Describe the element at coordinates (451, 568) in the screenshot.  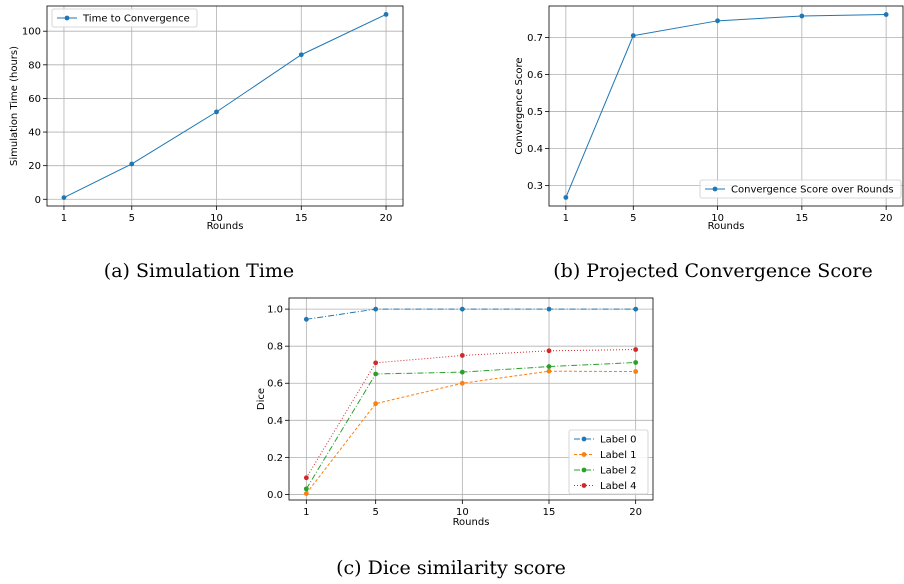
I see `caption-c: (c) Dice similarity score` at that location.